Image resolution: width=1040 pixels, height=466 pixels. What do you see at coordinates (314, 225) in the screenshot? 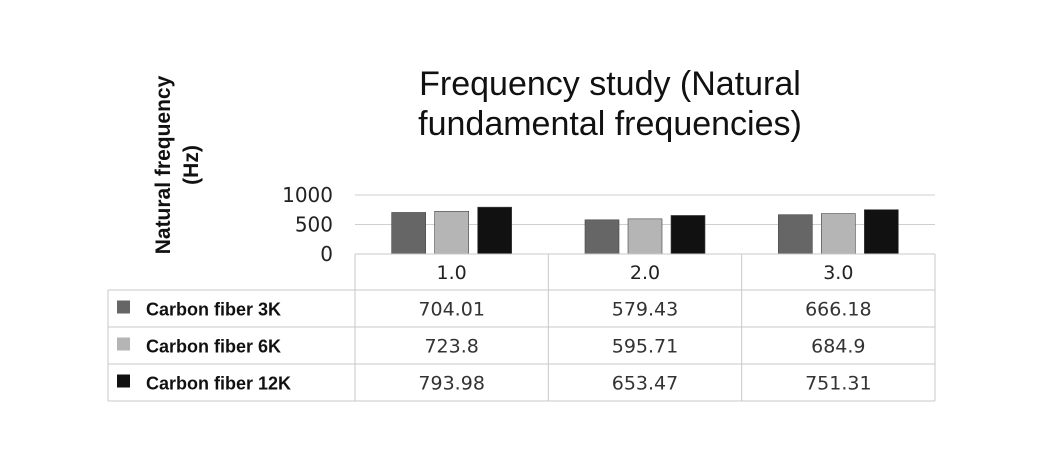
I see `y-tick-label: 500` at bounding box center [314, 225].